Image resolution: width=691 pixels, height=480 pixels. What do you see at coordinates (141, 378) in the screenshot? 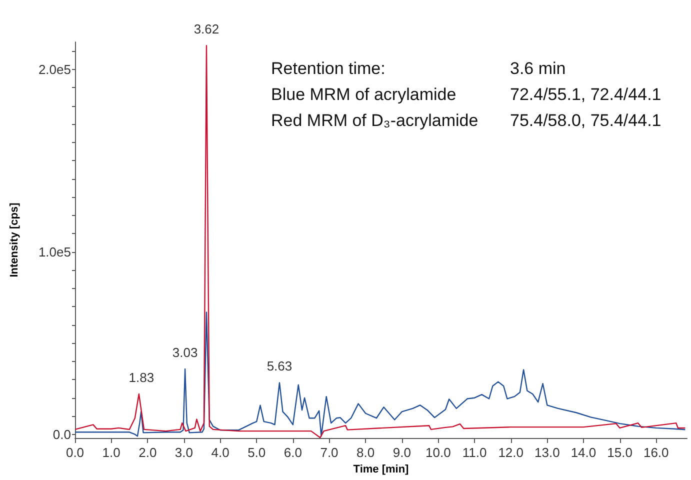
I see `annotation: 1.83` at bounding box center [141, 378].